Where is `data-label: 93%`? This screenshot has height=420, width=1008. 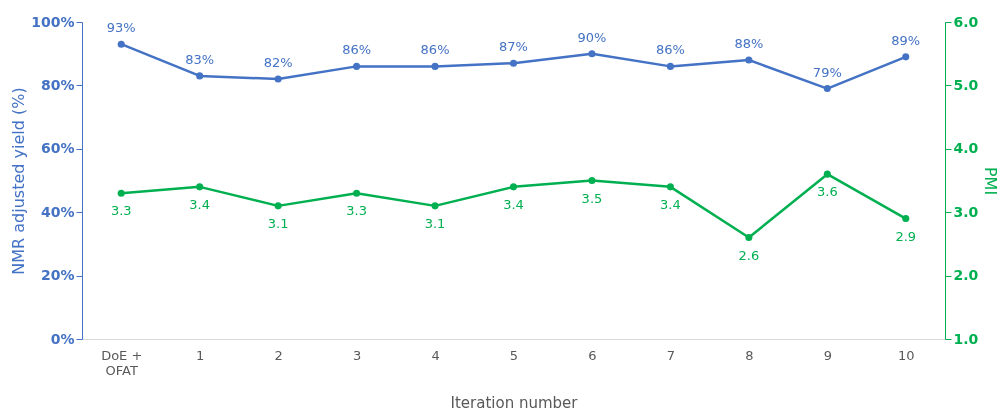
data-label: 93% is located at coordinates (121, 28).